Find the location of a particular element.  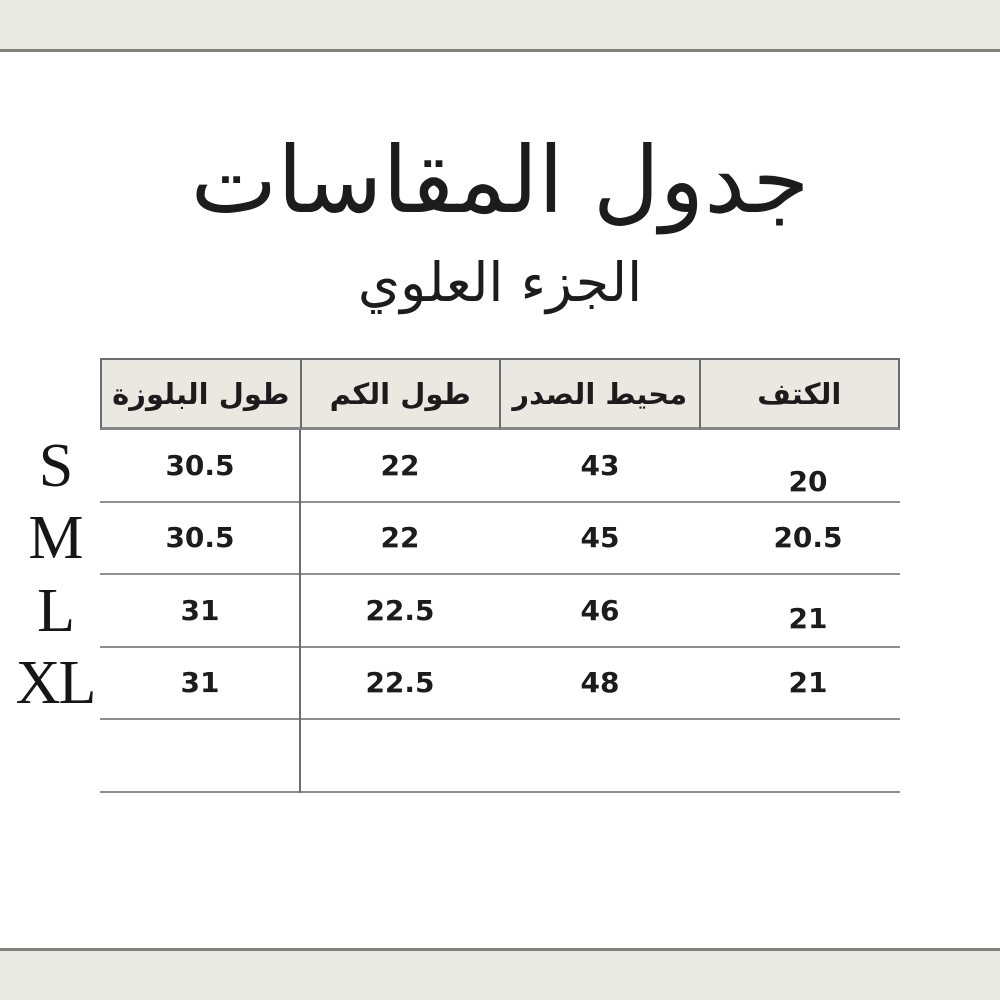

header-shoulder: الكتف is located at coordinates (800, 394).